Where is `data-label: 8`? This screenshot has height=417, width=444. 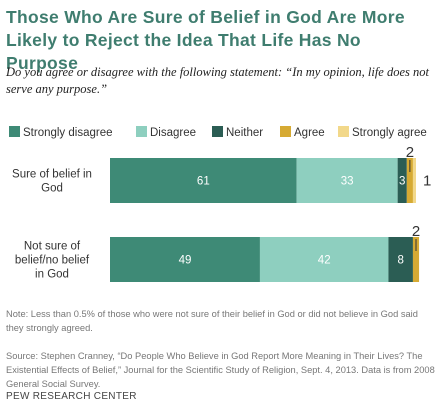
data-label: 8 is located at coordinates (400, 261).